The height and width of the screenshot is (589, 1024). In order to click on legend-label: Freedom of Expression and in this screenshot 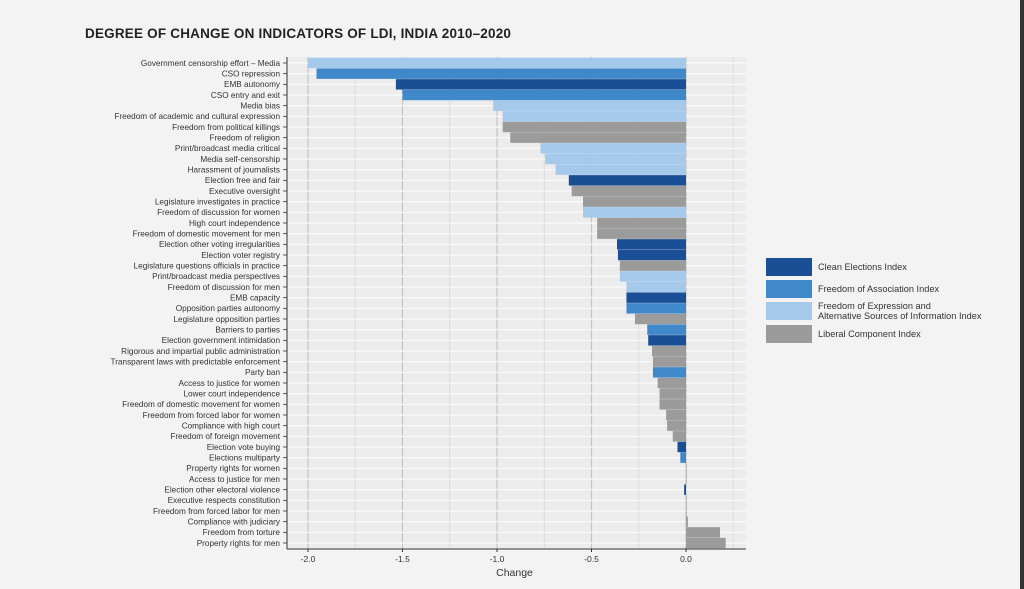, I will do `click(874, 306)`.